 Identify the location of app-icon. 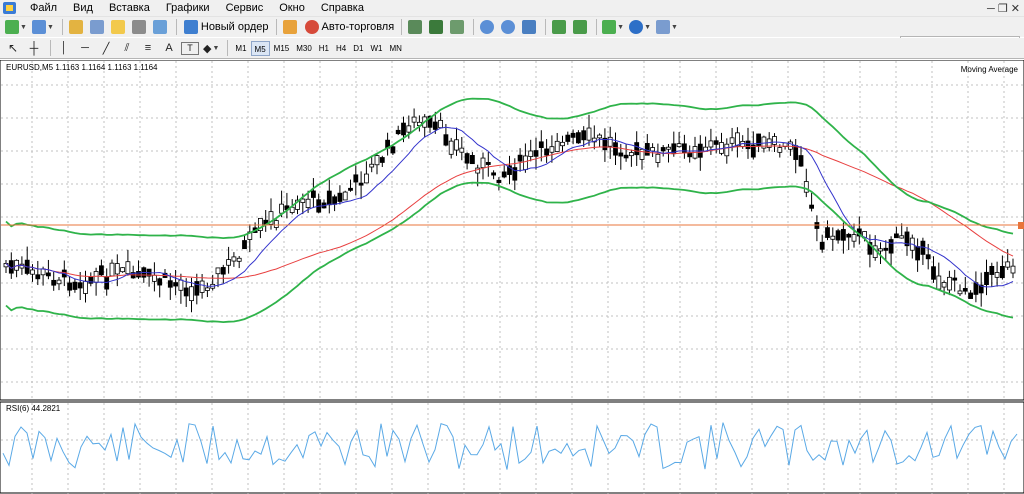
(9, 8).